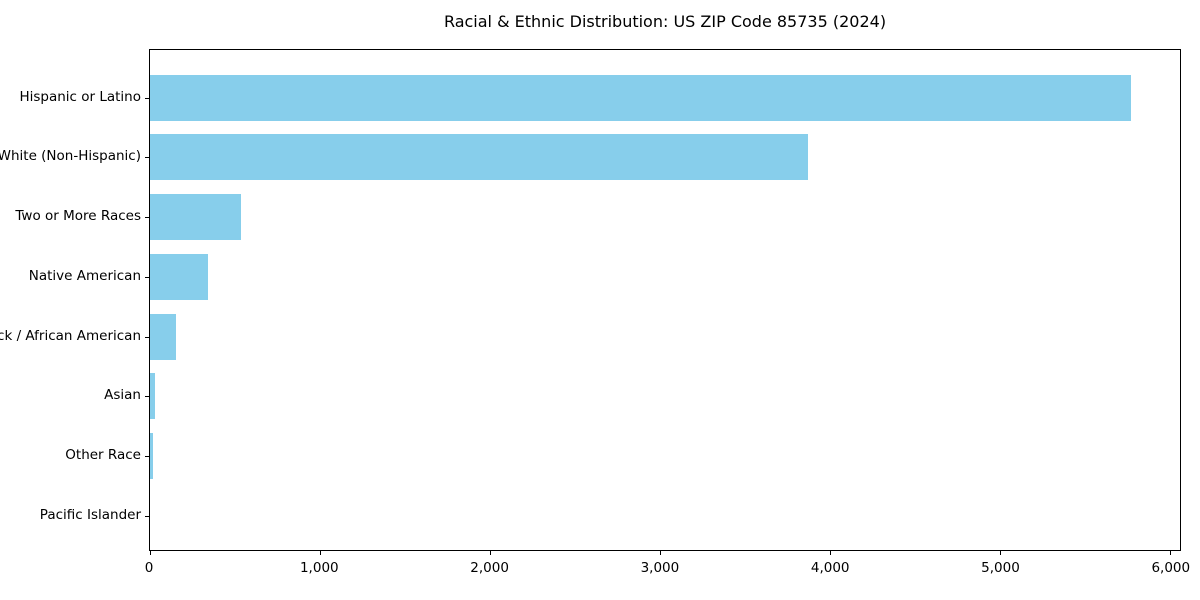 This screenshot has height=600, width=1200. I want to click on x-tick-label-0: 0, so click(149, 568).